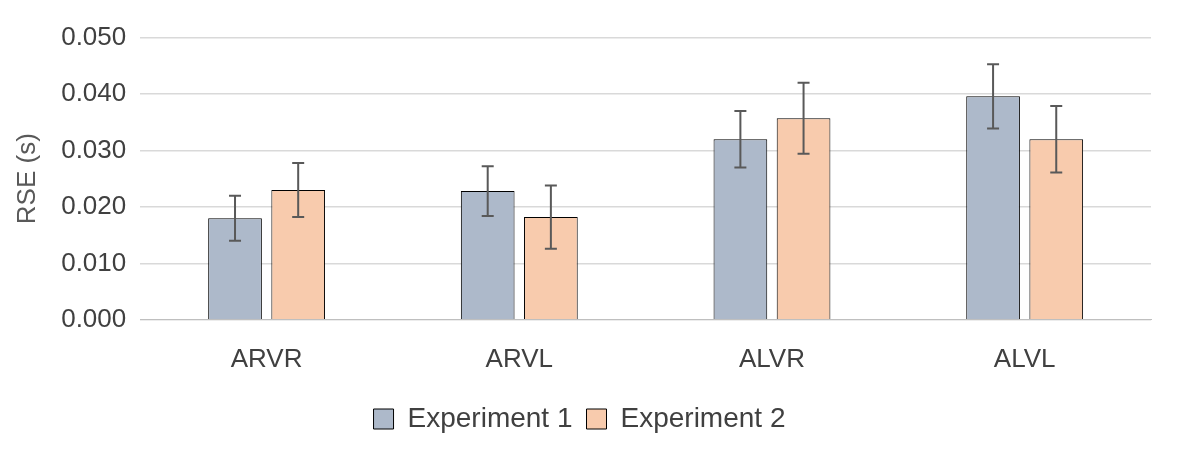 This screenshot has height=451, width=1179. I want to click on y-tick-label: 0.030, so click(94, 148).